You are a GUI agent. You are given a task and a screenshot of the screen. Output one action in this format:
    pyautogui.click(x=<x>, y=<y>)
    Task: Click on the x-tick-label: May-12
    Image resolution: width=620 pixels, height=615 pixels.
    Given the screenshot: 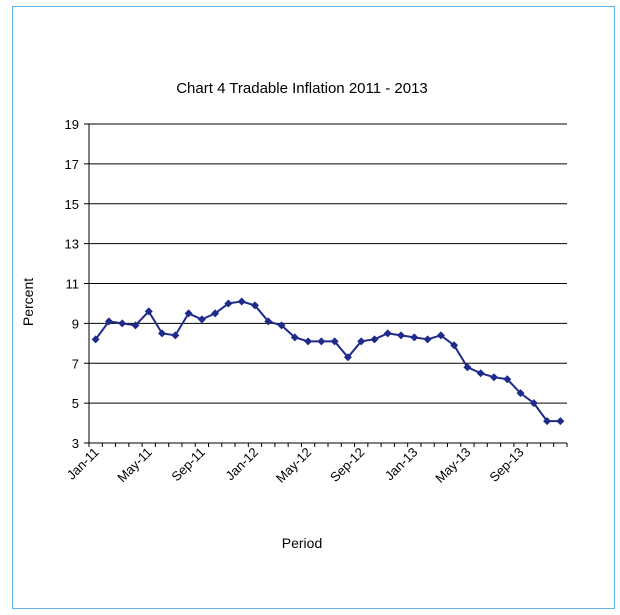 What is the action you would take?
    pyautogui.click(x=293, y=465)
    